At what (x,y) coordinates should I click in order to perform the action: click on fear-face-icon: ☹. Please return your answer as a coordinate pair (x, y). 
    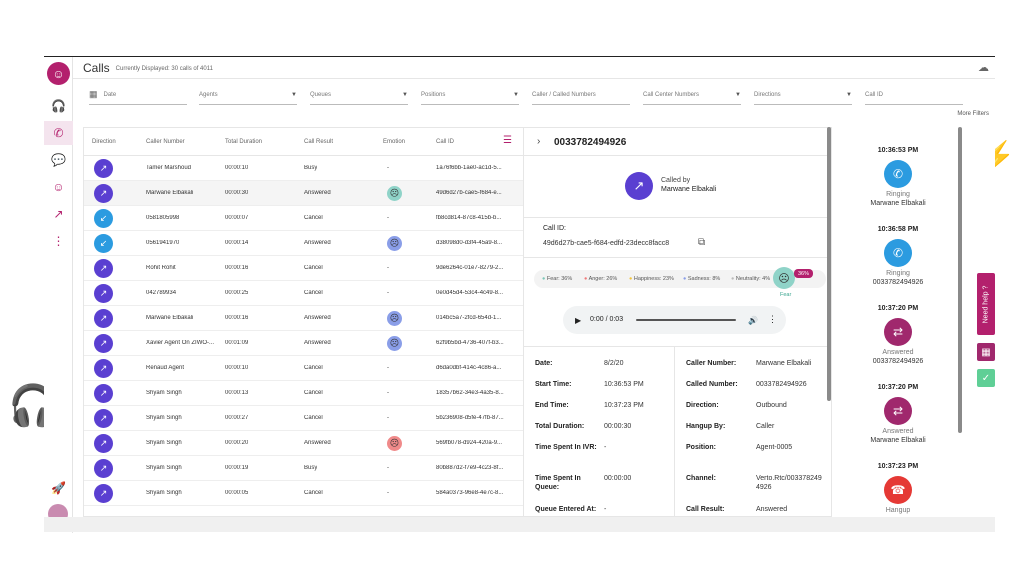
    Looking at the image, I should click on (784, 278).